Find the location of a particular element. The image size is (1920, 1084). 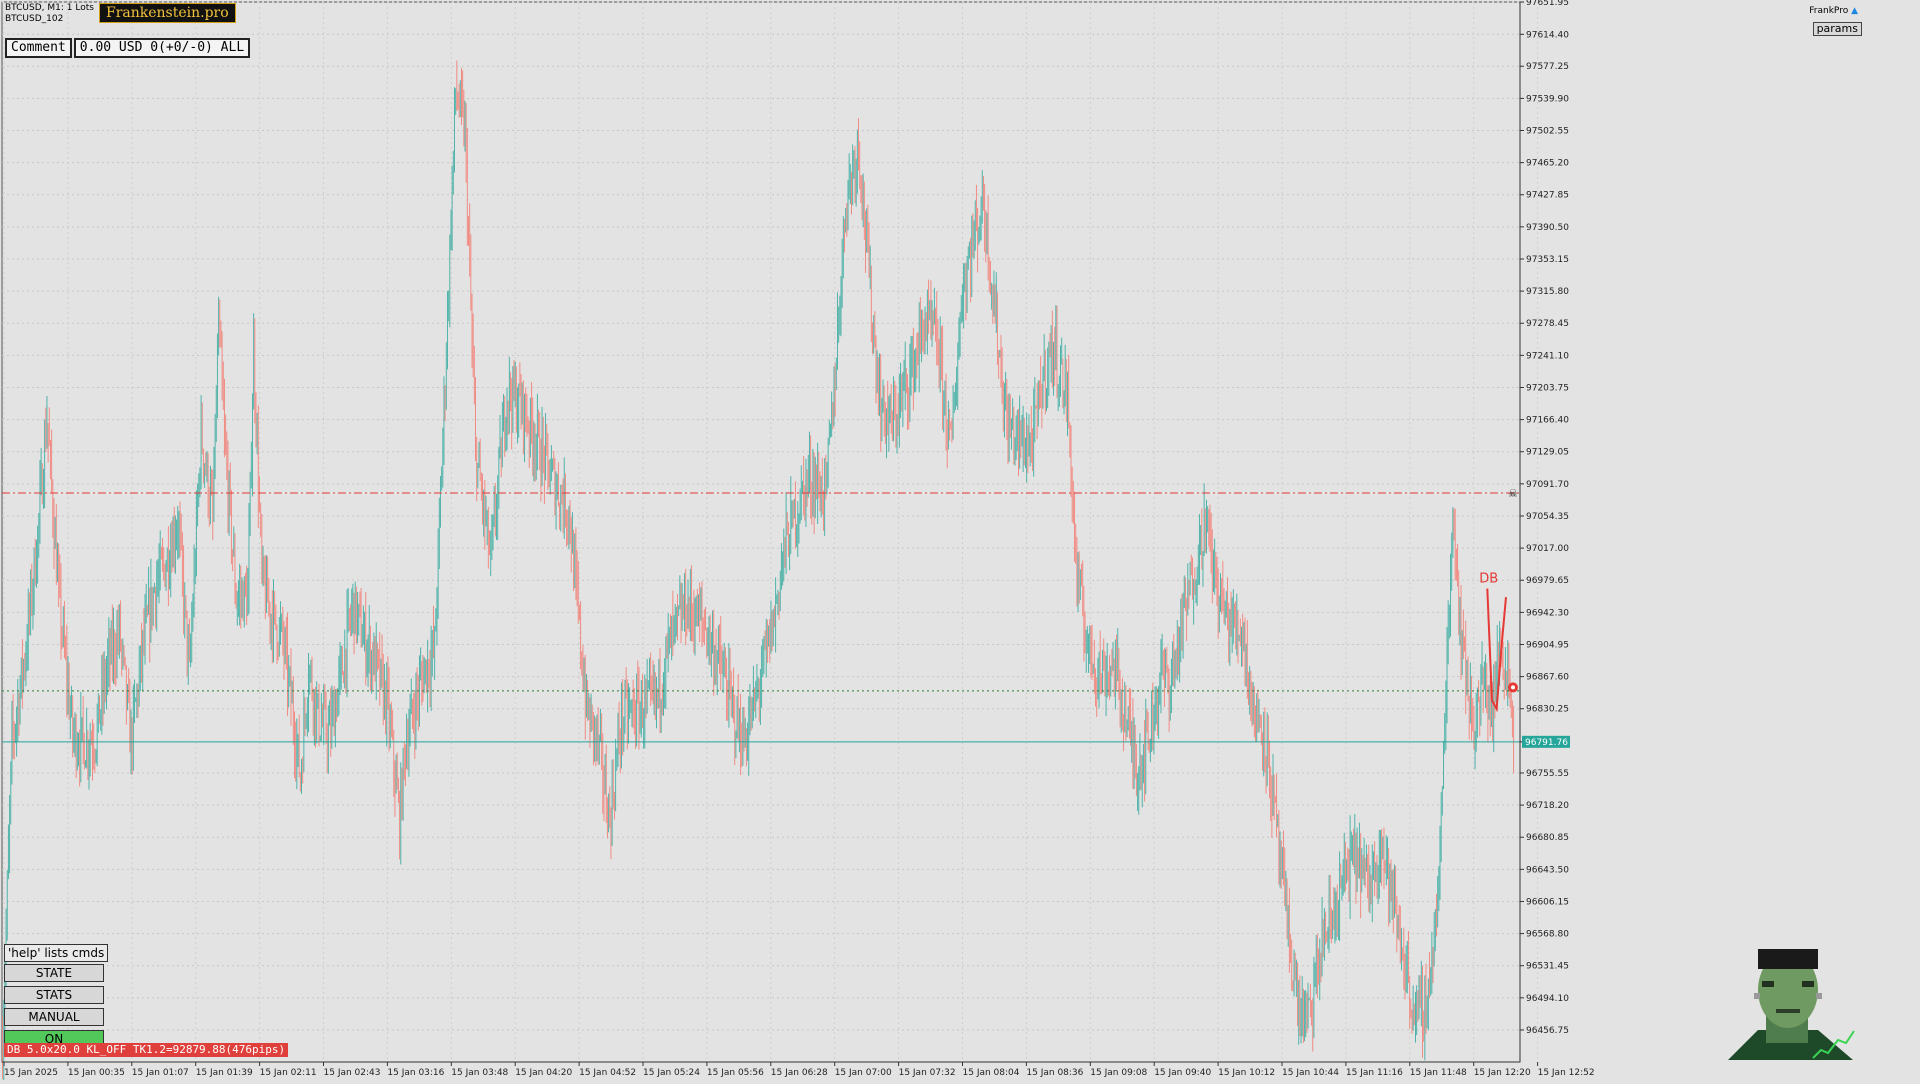

control-panel: STATE STATS MANUAL ON is located at coordinates (54, 1008).